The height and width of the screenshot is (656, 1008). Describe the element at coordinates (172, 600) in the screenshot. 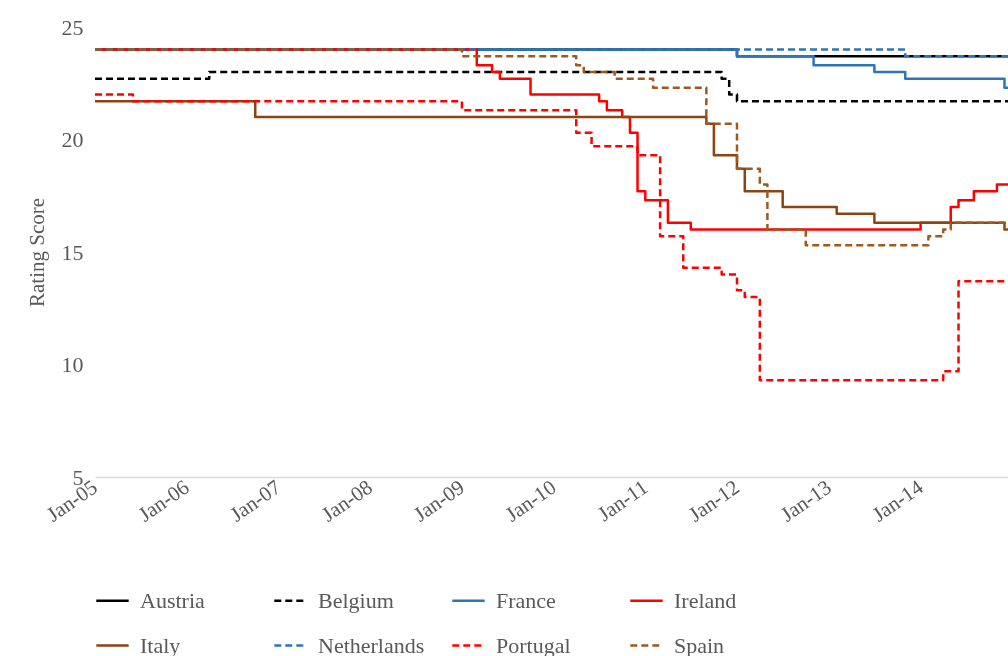

I see `legend-label: Austria` at that location.